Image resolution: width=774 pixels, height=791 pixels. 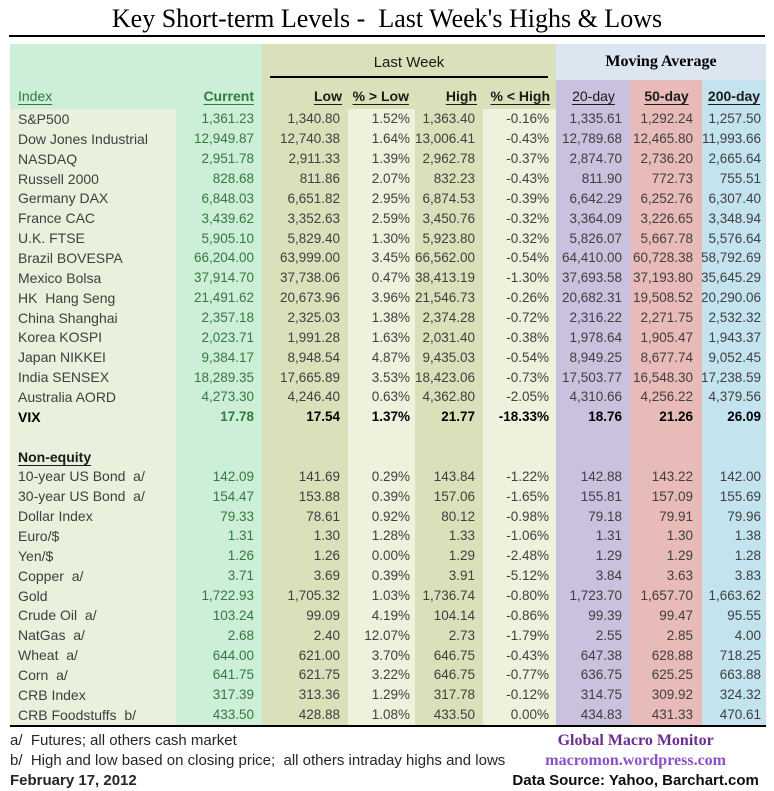 What do you see at coordinates (593, 317) in the screenshot?
I see `row-value: 2,316.22` at bounding box center [593, 317].